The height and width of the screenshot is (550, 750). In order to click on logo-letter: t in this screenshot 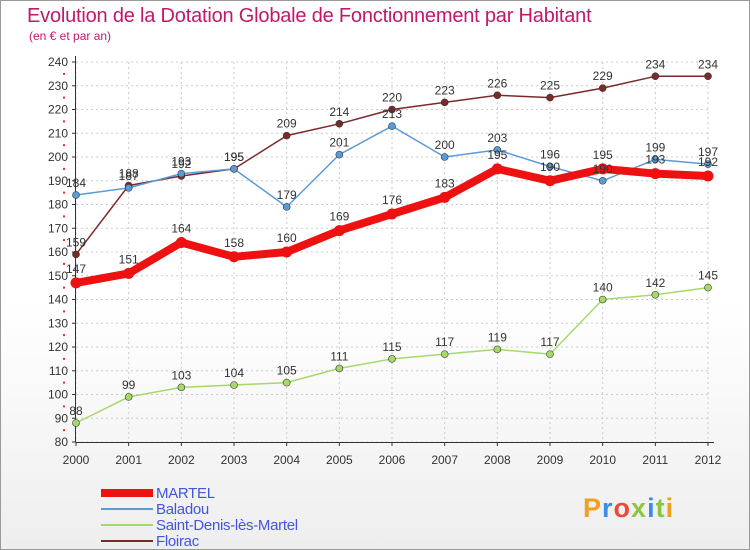, I will do `click(660, 508)`.